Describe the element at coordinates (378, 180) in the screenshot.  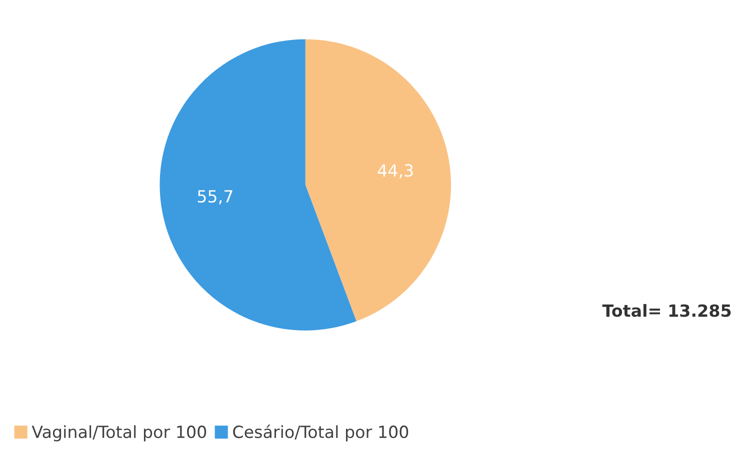
I see `pie-slice` at that location.